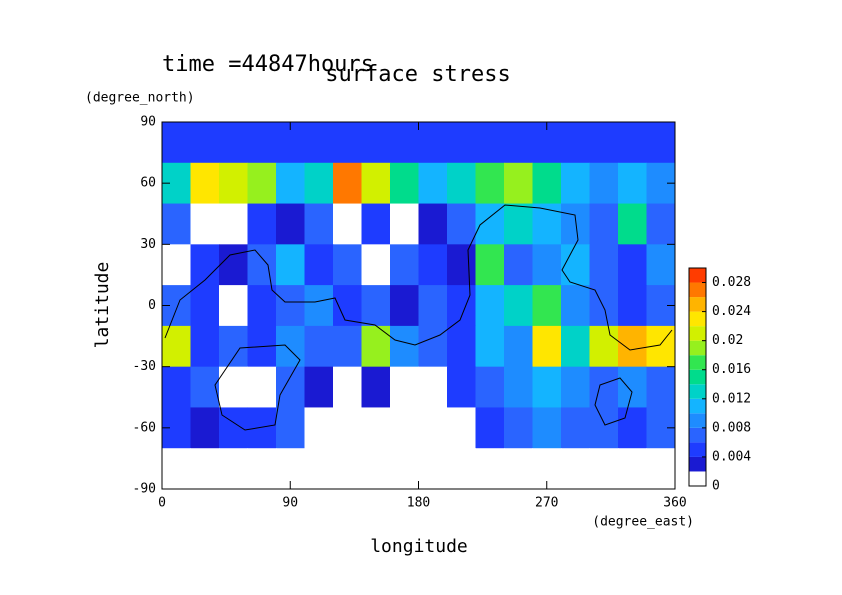  Describe the element at coordinates (417, 74) in the screenshot. I see `chart-title: surface stress` at that location.